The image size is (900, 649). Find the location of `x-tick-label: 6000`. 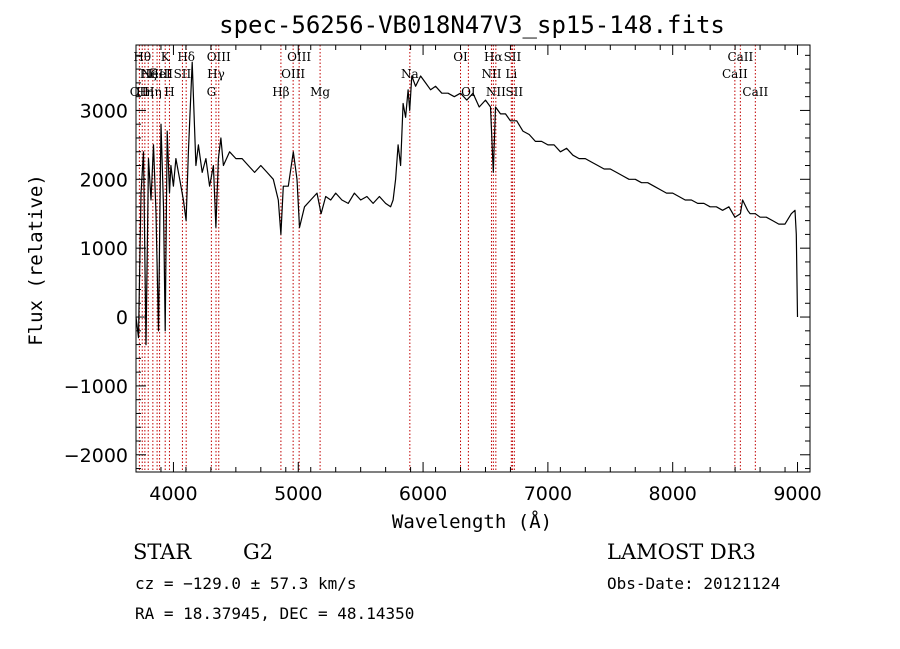

x-tick-label: 6000 is located at coordinates (423, 494).